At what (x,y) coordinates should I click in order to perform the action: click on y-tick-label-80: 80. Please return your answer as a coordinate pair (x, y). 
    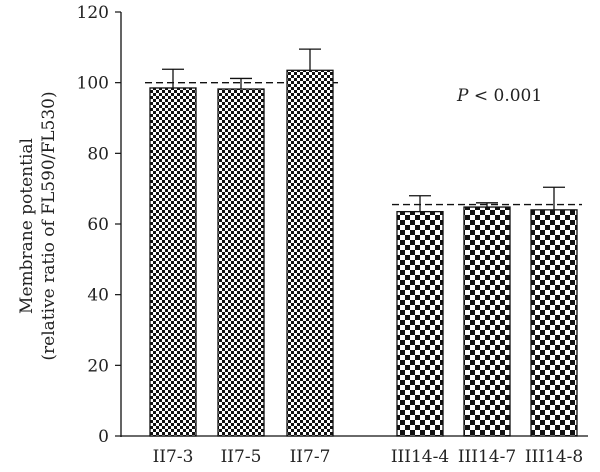
    Looking at the image, I should click on (98, 154).